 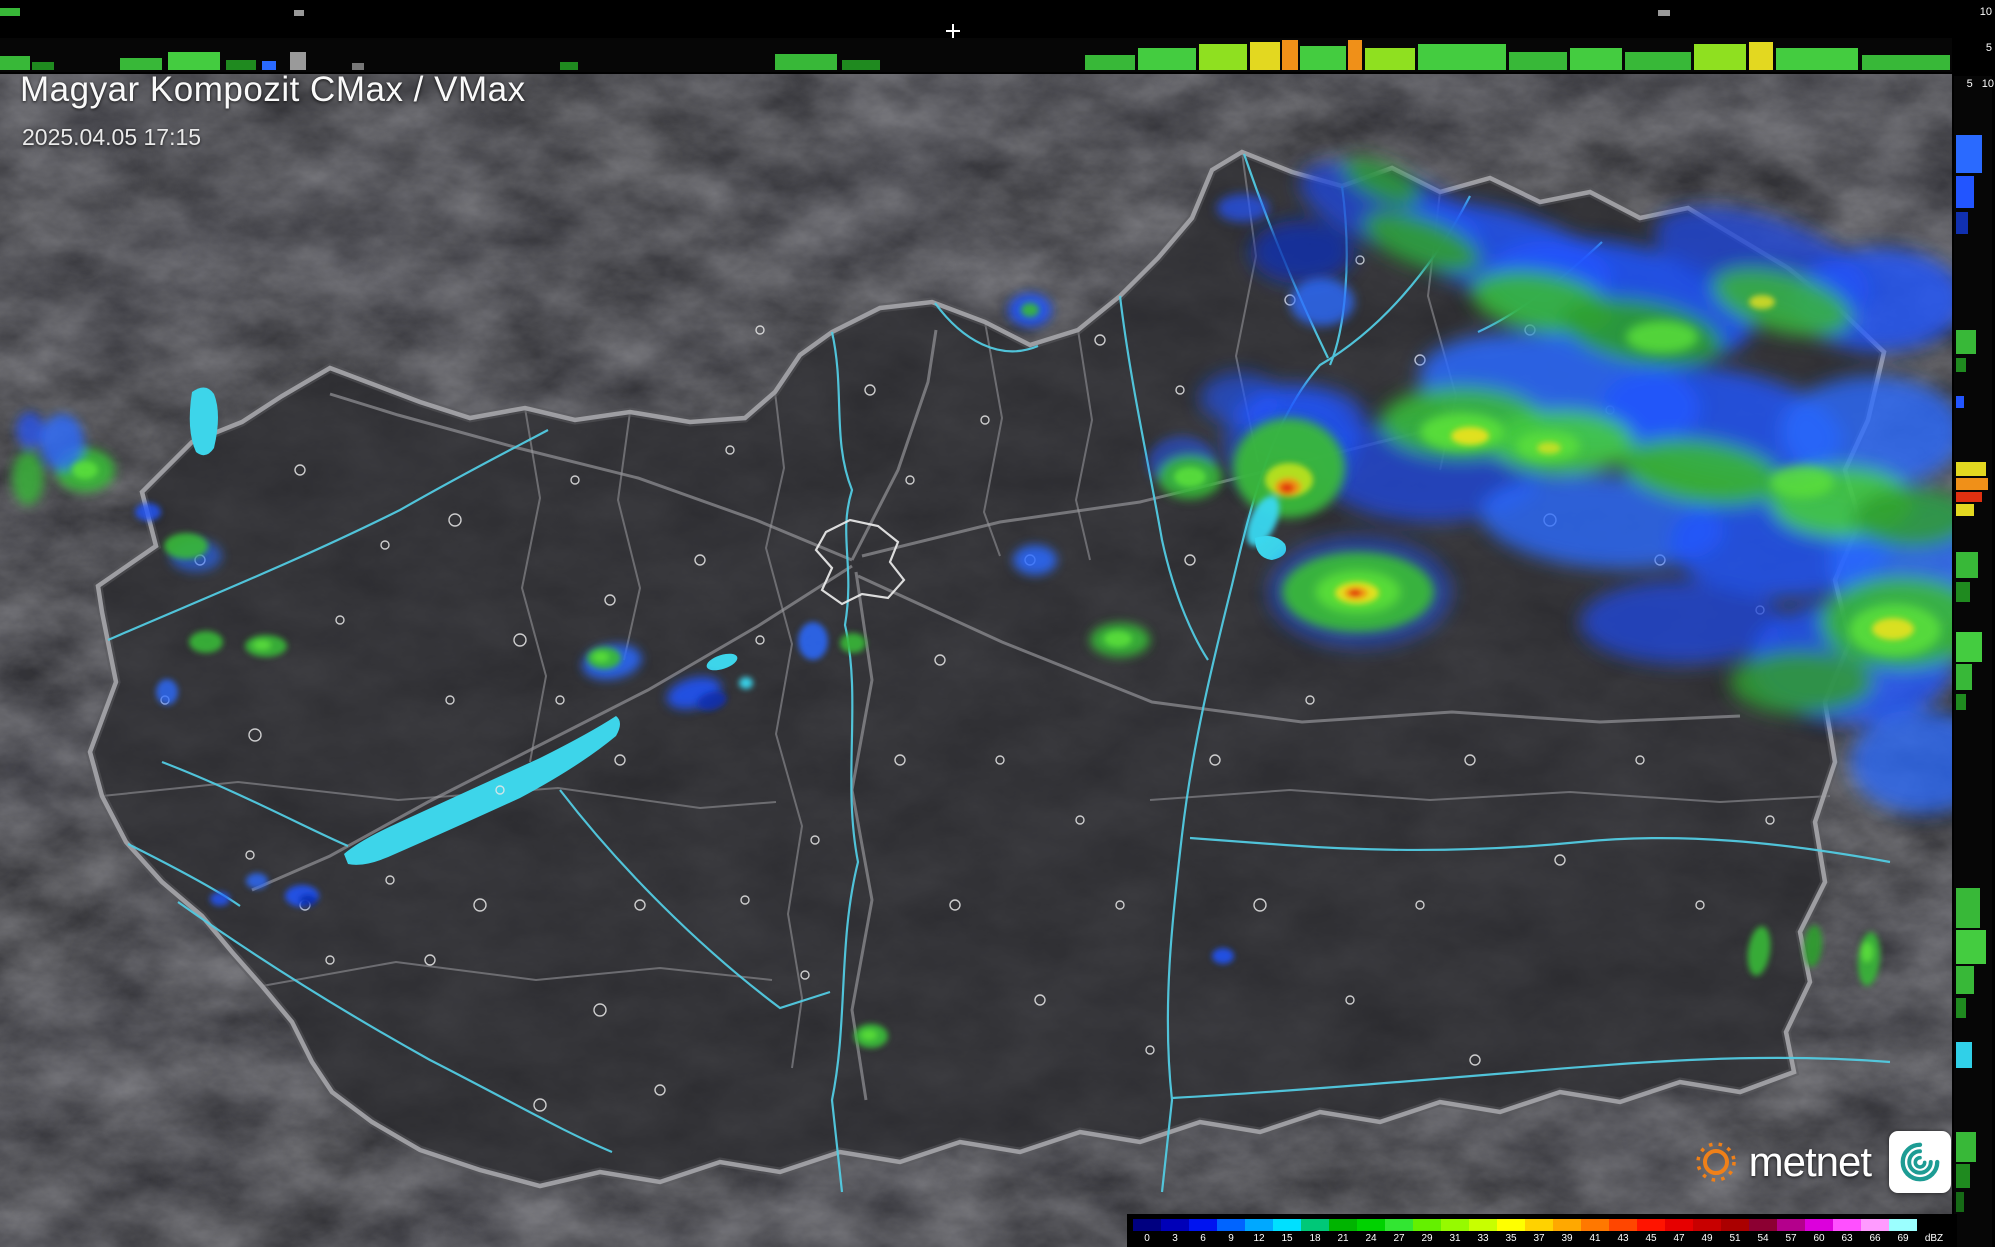 What do you see at coordinates (1623, 1231) in the screenshot?
I see `legend-cell: 43` at bounding box center [1623, 1231].